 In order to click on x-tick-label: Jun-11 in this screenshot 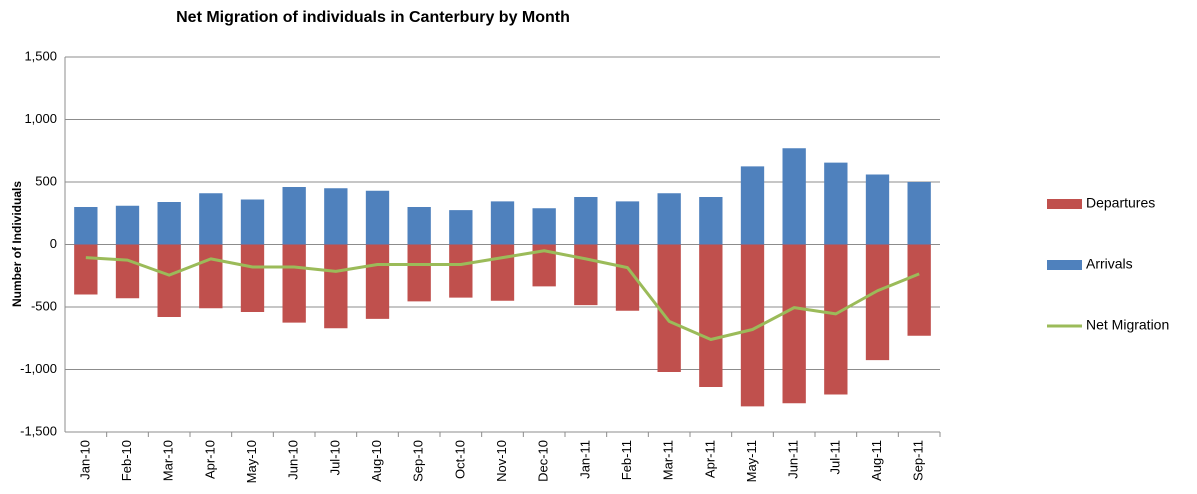, I will do `click(793, 459)`.